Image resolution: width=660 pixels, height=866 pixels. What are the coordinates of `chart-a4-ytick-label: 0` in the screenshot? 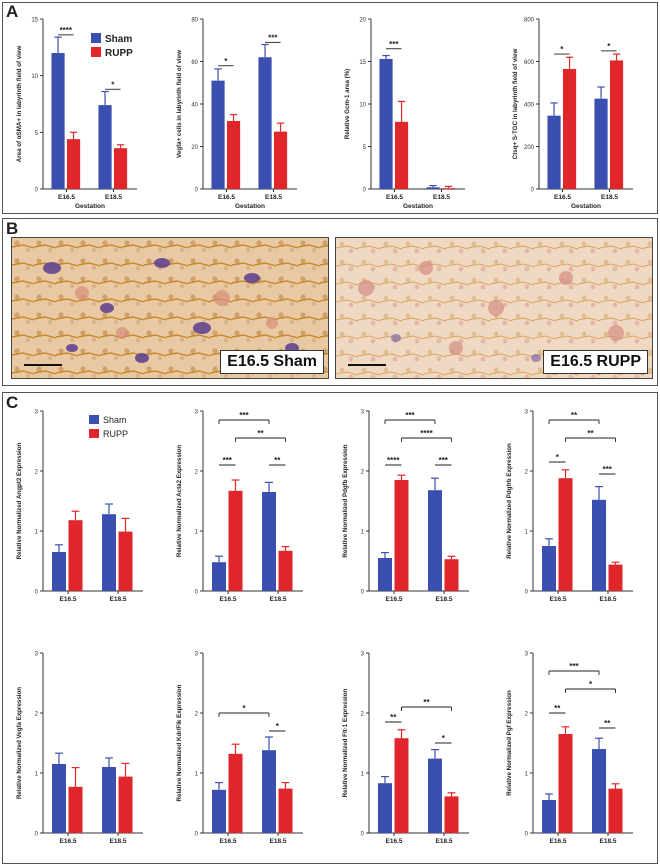 It's located at (533, 191).